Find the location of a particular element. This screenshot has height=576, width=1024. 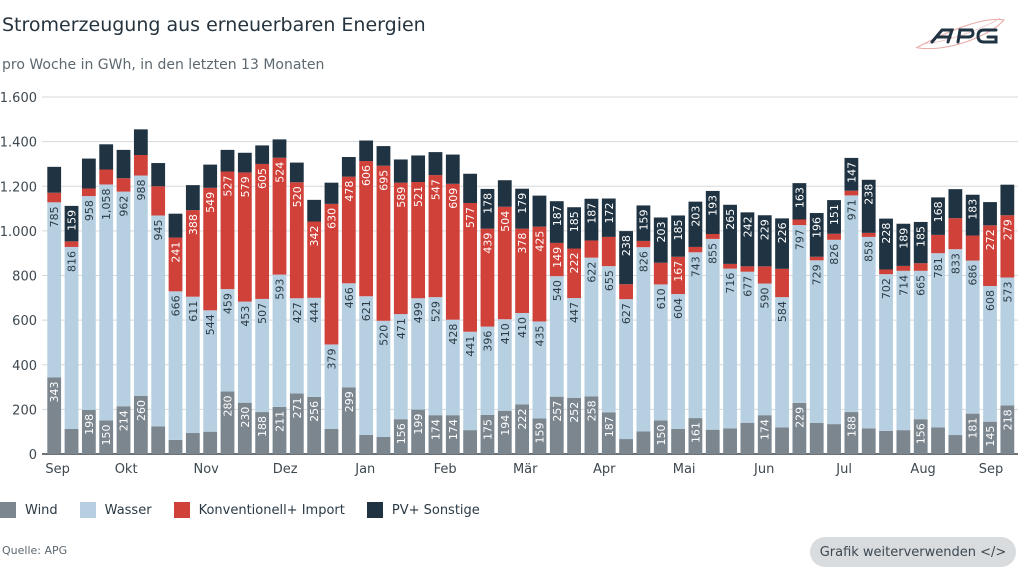

data-label: 665 is located at coordinates (921, 285).